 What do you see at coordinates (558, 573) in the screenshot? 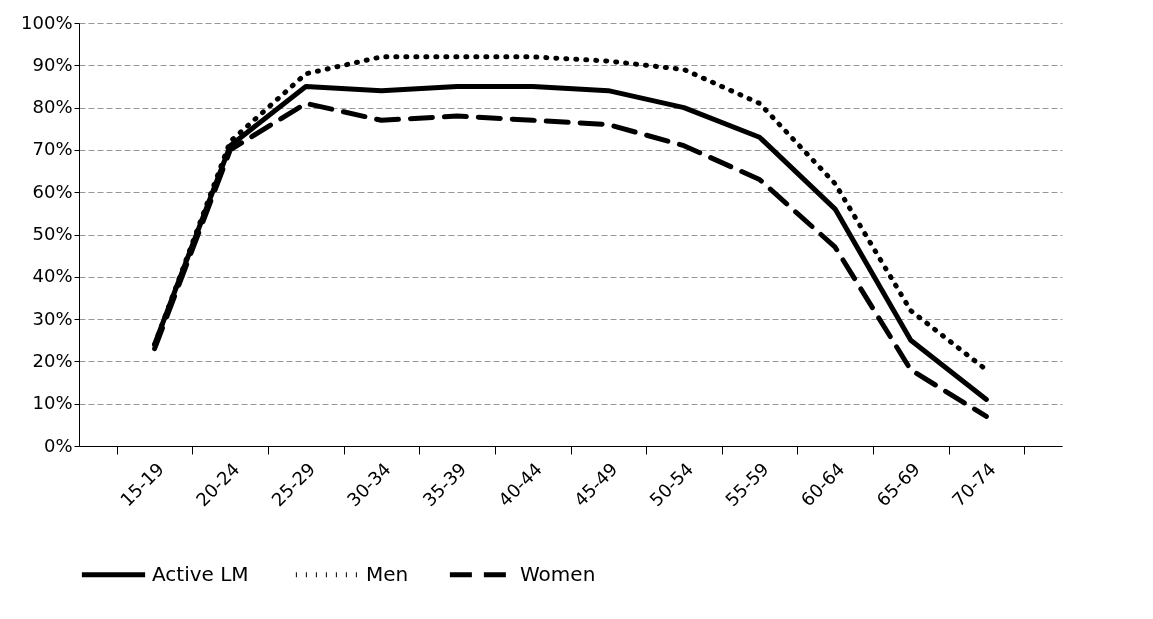
I see `legend-label: Women` at bounding box center [558, 573].